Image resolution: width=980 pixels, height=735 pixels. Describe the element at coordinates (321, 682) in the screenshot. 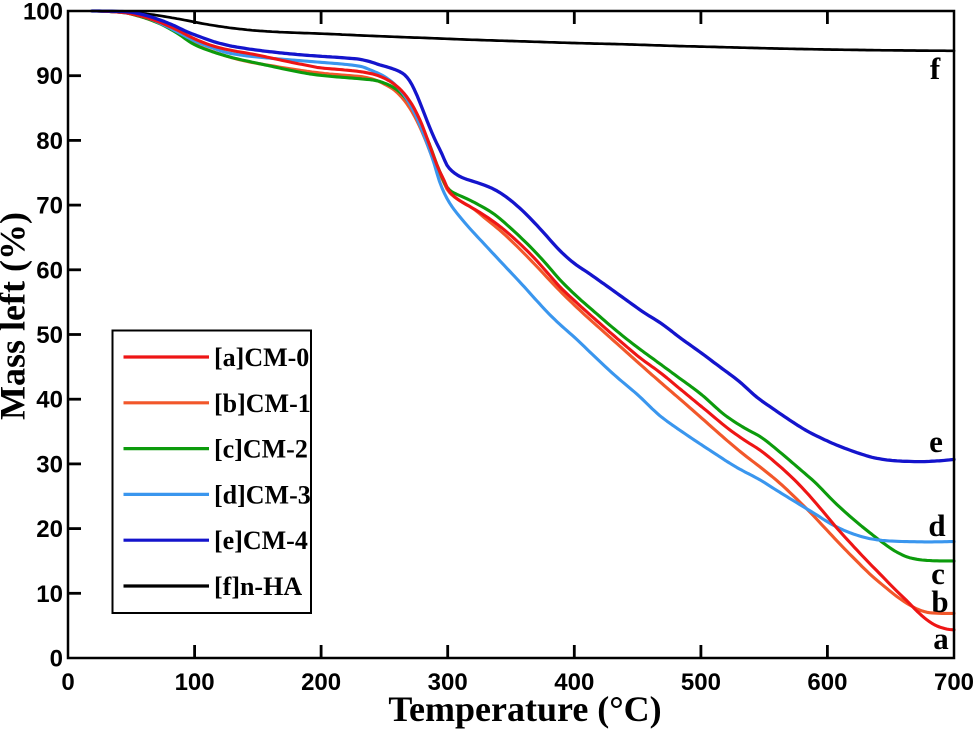

I see `svg-text: 200` at that location.